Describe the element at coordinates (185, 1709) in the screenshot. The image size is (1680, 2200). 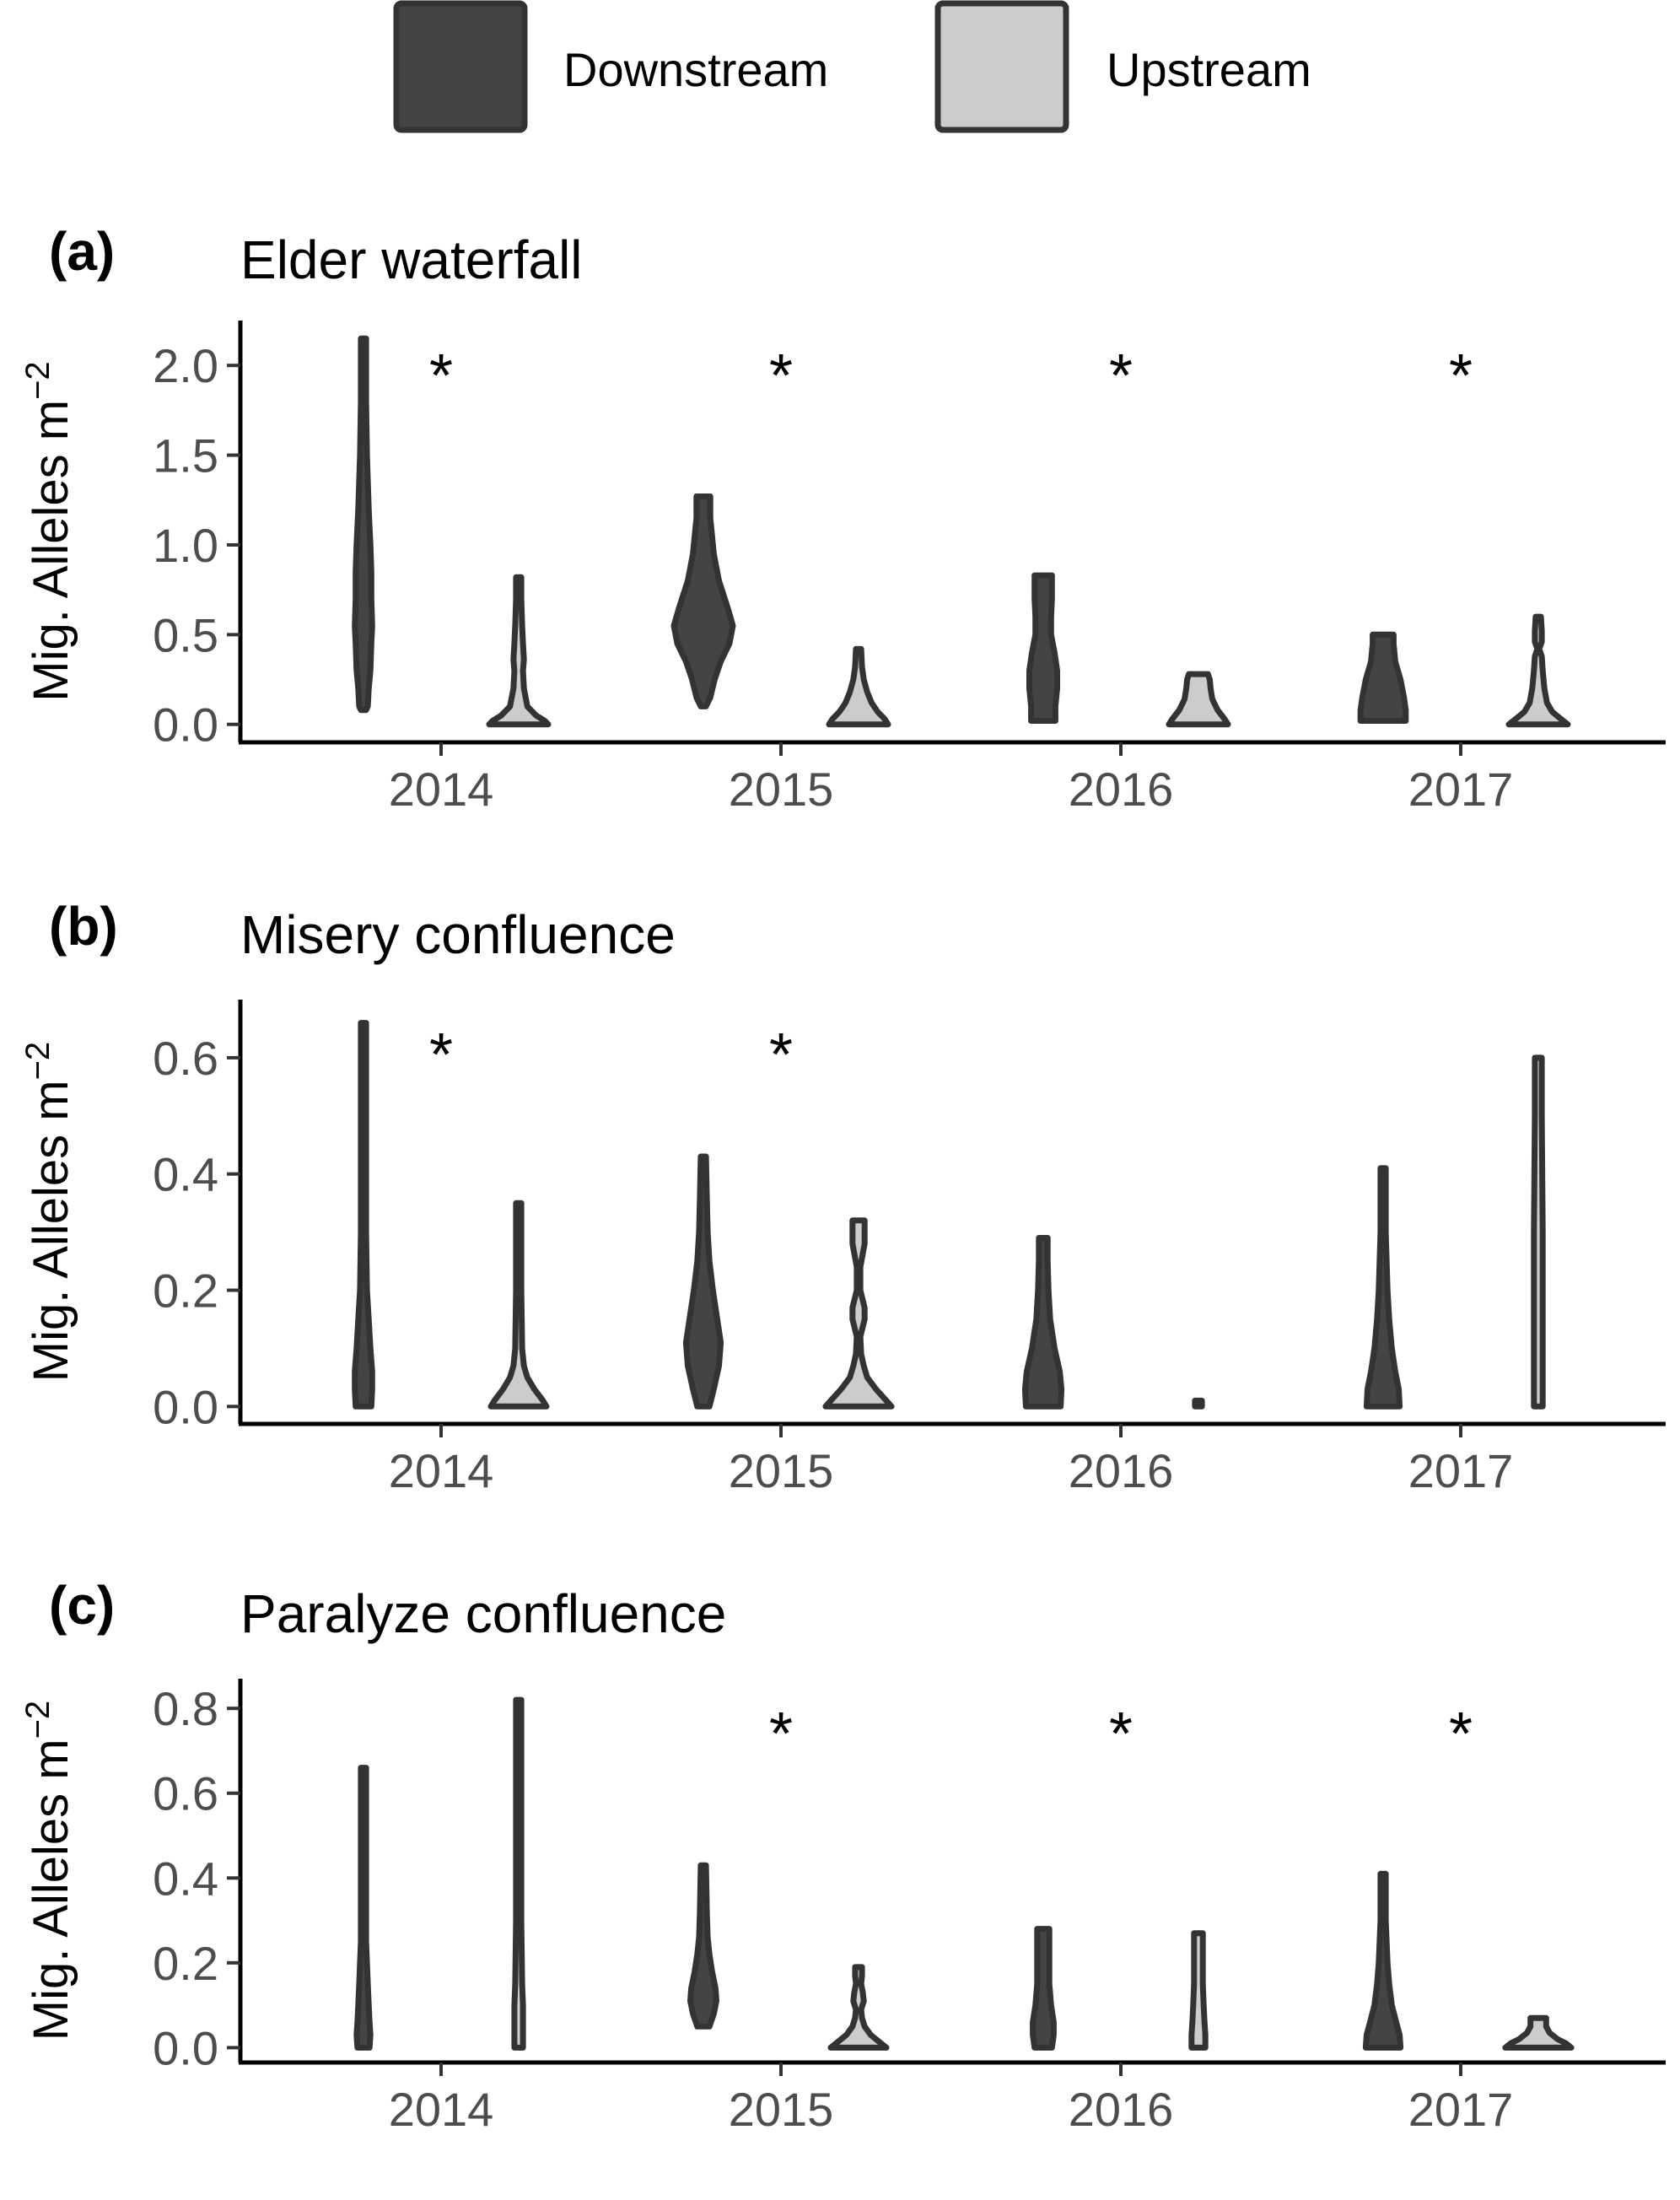
I see `y-tick-label: 0.8` at that location.